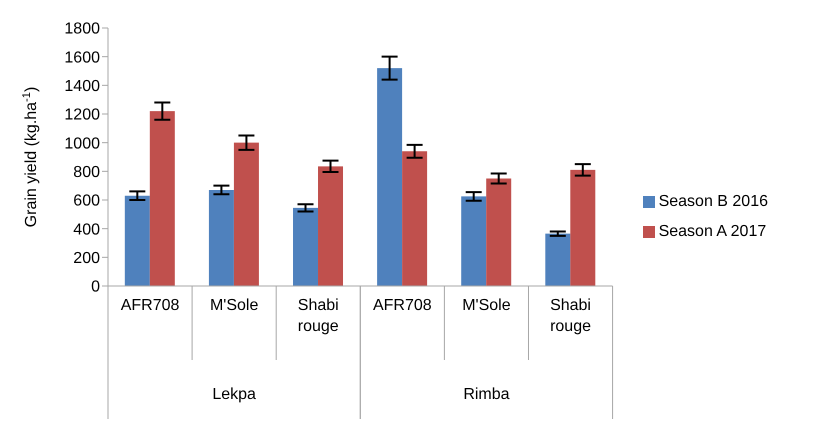  I want to click on y-tick-label: 800, so click(86, 173).